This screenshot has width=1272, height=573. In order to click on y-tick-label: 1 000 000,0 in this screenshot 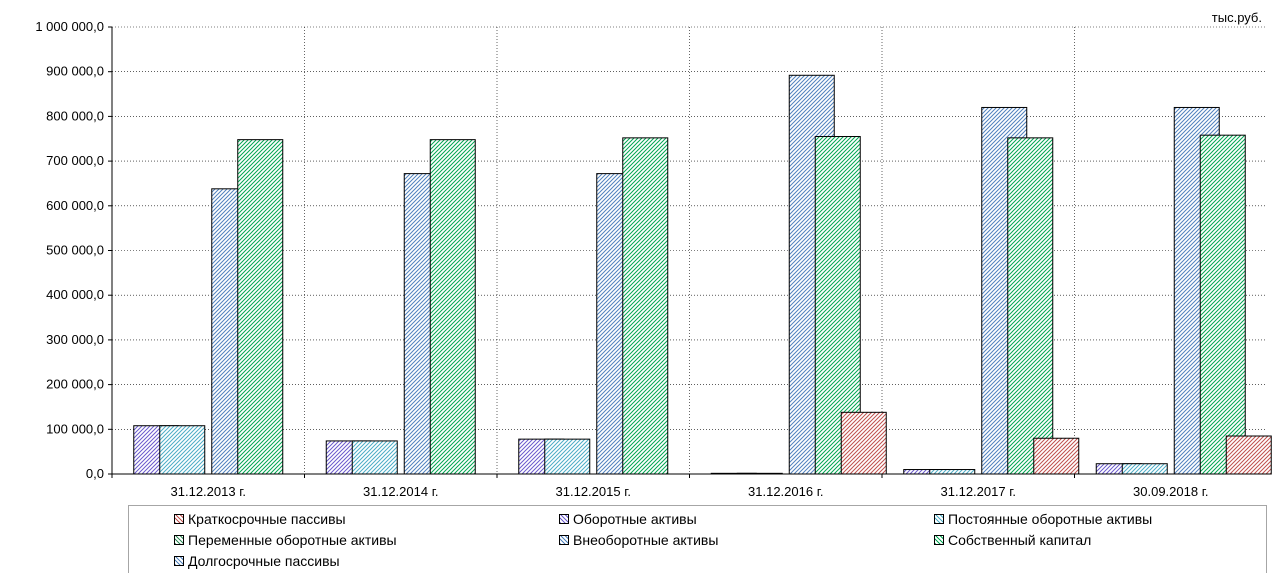, I will do `click(69, 26)`.